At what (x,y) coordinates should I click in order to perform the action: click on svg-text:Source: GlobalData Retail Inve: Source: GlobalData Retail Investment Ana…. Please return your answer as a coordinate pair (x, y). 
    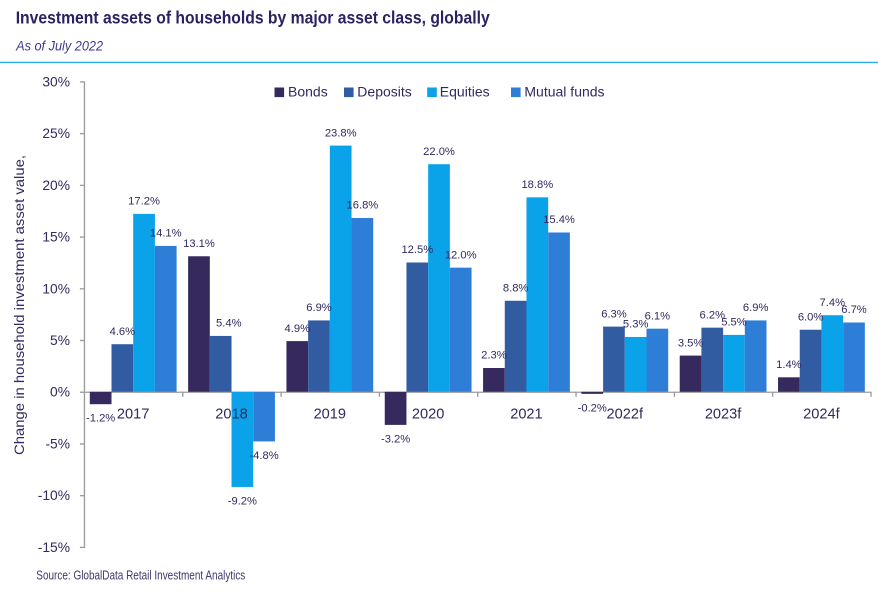
    Looking at the image, I should click on (140, 576).